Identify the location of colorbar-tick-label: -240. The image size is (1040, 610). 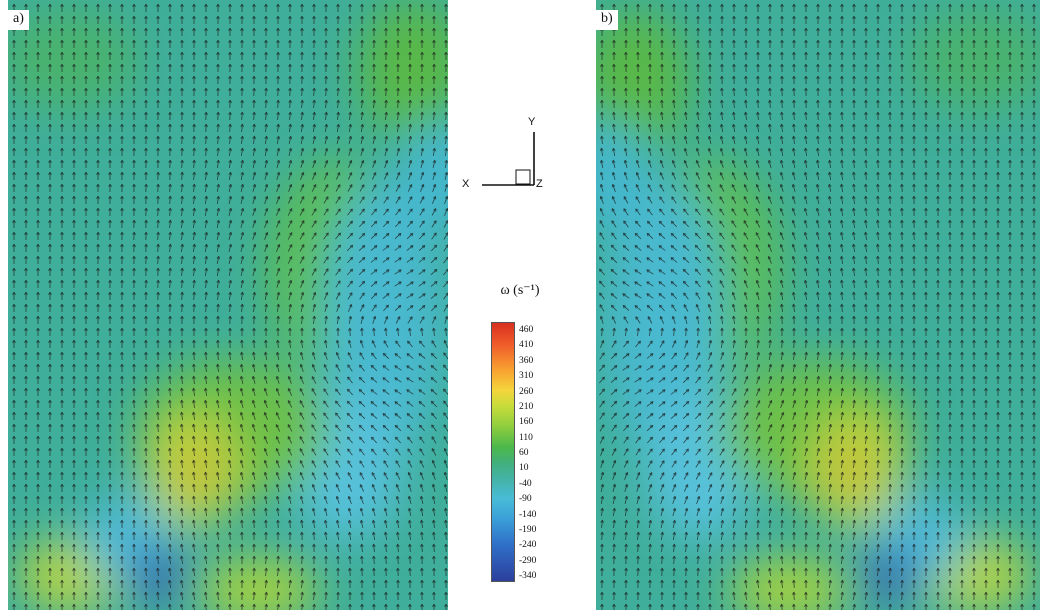
(528, 545).